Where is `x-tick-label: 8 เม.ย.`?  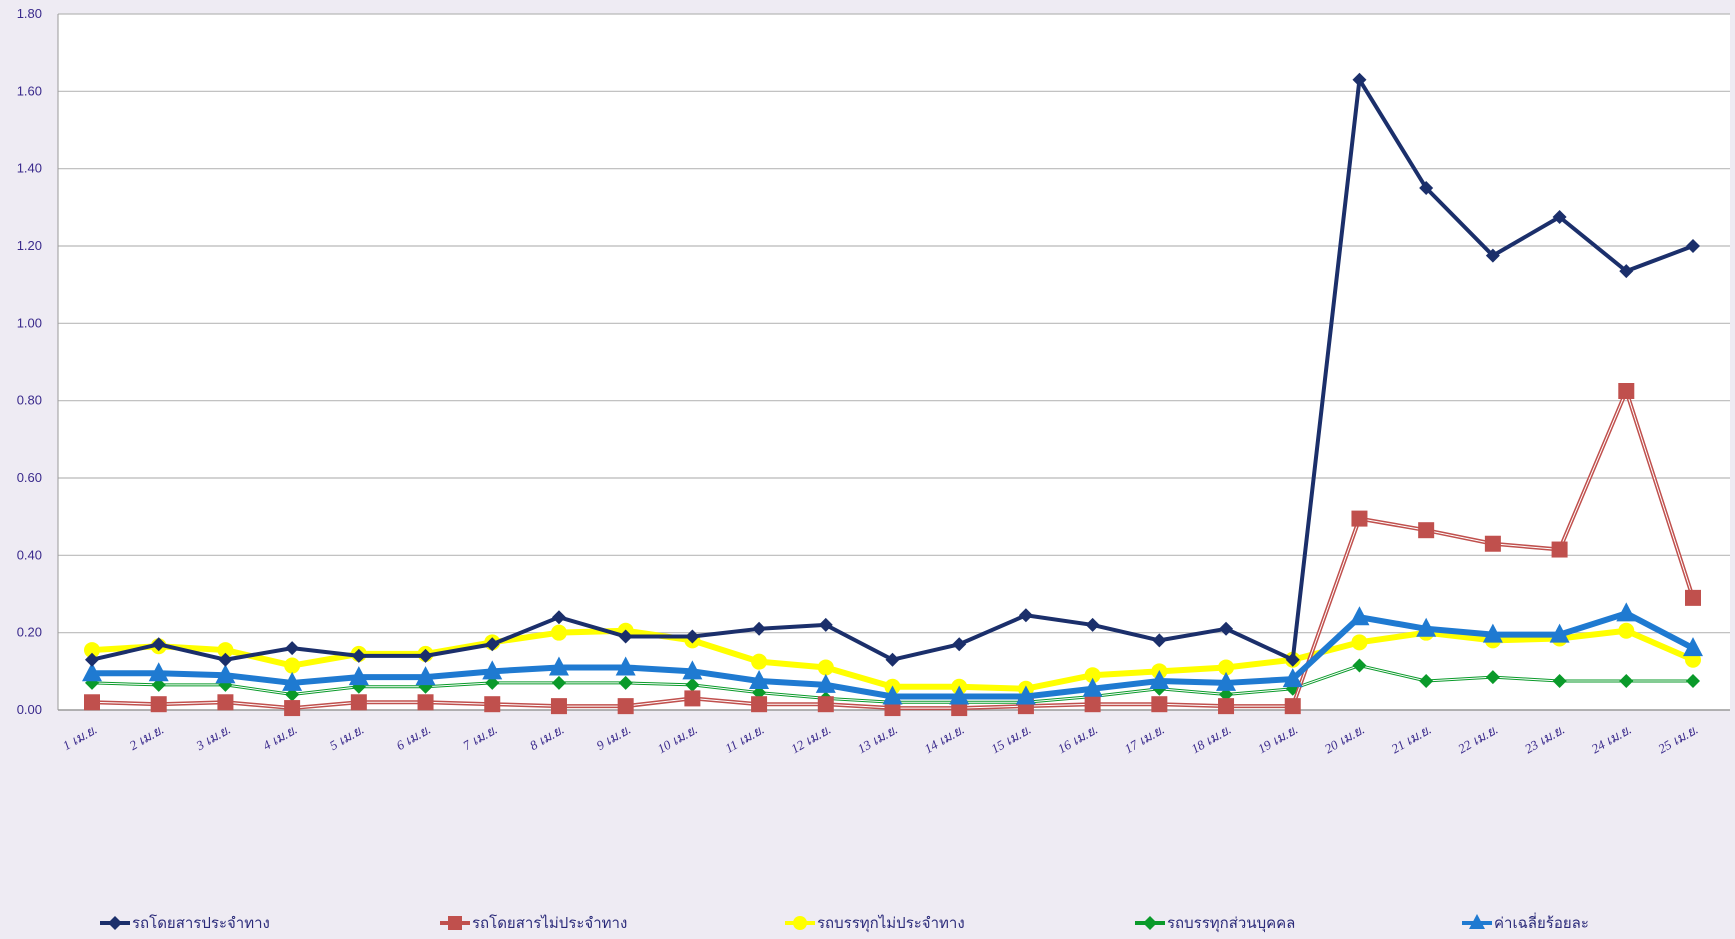
x-tick-label: 8 เม.ย. is located at coordinates (546, 737).